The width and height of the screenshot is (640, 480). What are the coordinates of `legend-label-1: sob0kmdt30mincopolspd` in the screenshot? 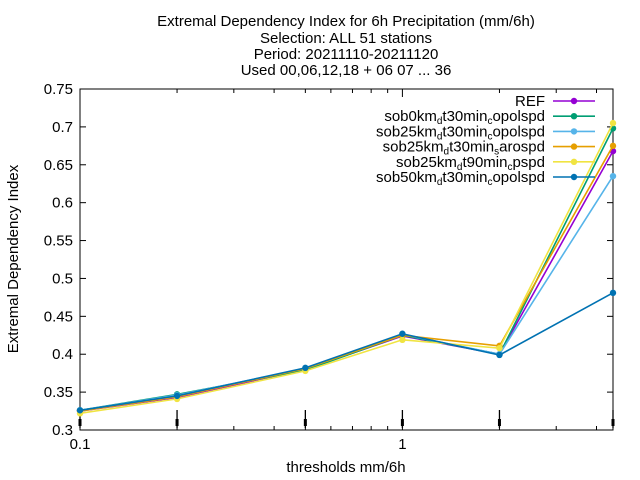 It's located at (464, 117).